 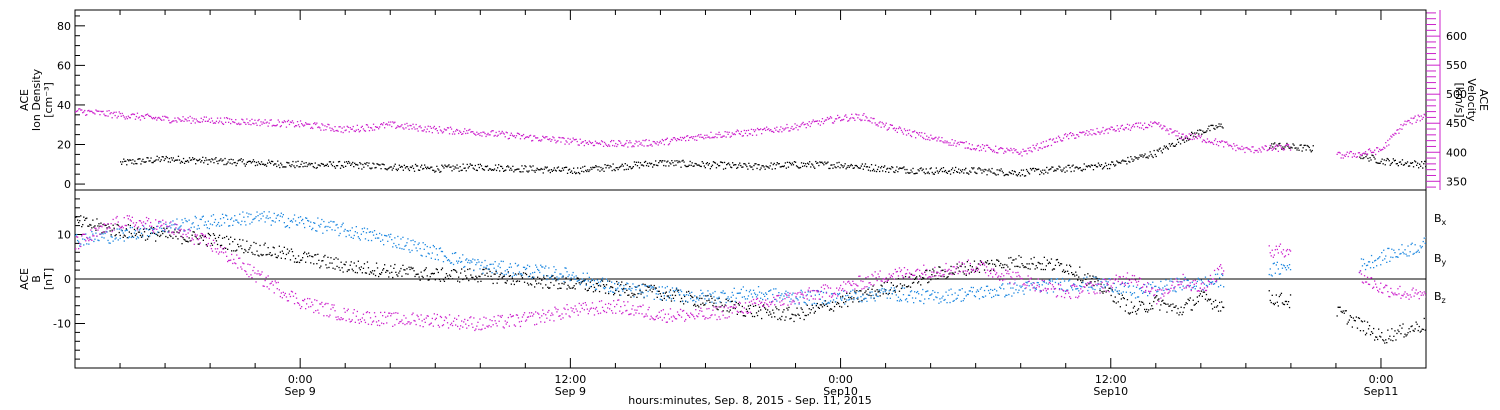 I want to click on legend-bx: Bx, so click(x=1440, y=219).